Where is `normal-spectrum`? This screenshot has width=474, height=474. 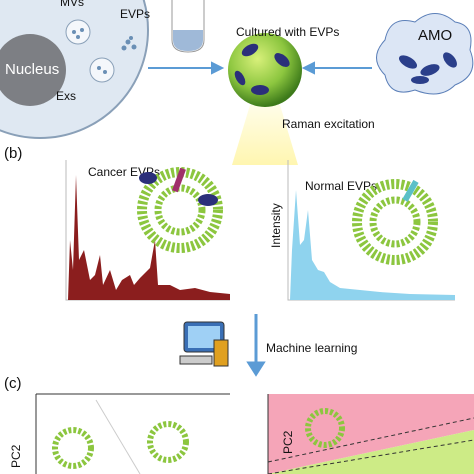 normal-spectrum is located at coordinates (371, 230).